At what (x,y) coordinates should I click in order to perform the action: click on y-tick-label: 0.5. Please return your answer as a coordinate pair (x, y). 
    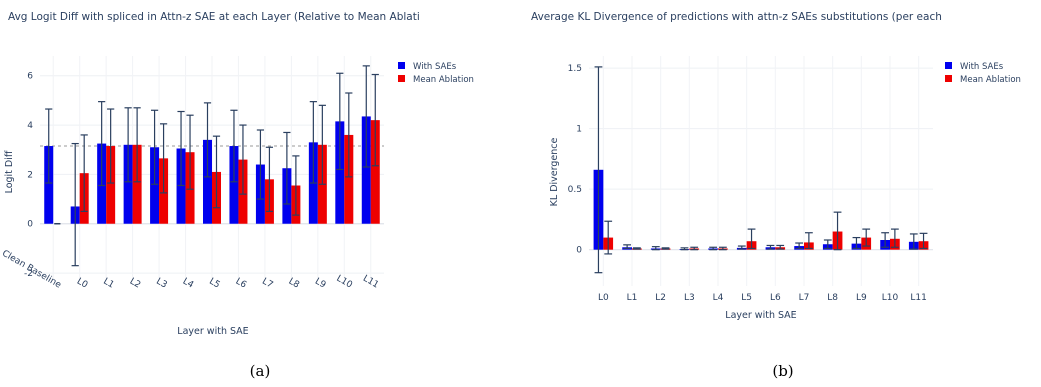
    Looking at the image, I should click on (575, 190).